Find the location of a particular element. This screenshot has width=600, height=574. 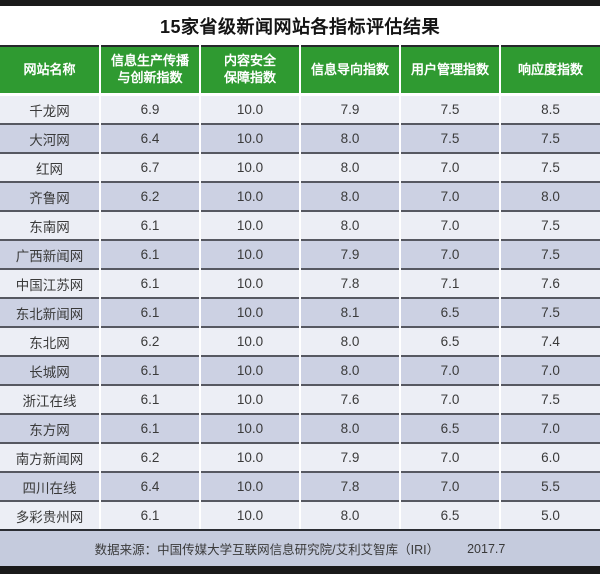

table-row: 齐鲁网 6.2 10.0 8.0 7.0 8.0 is located at coordinates (300, 196).